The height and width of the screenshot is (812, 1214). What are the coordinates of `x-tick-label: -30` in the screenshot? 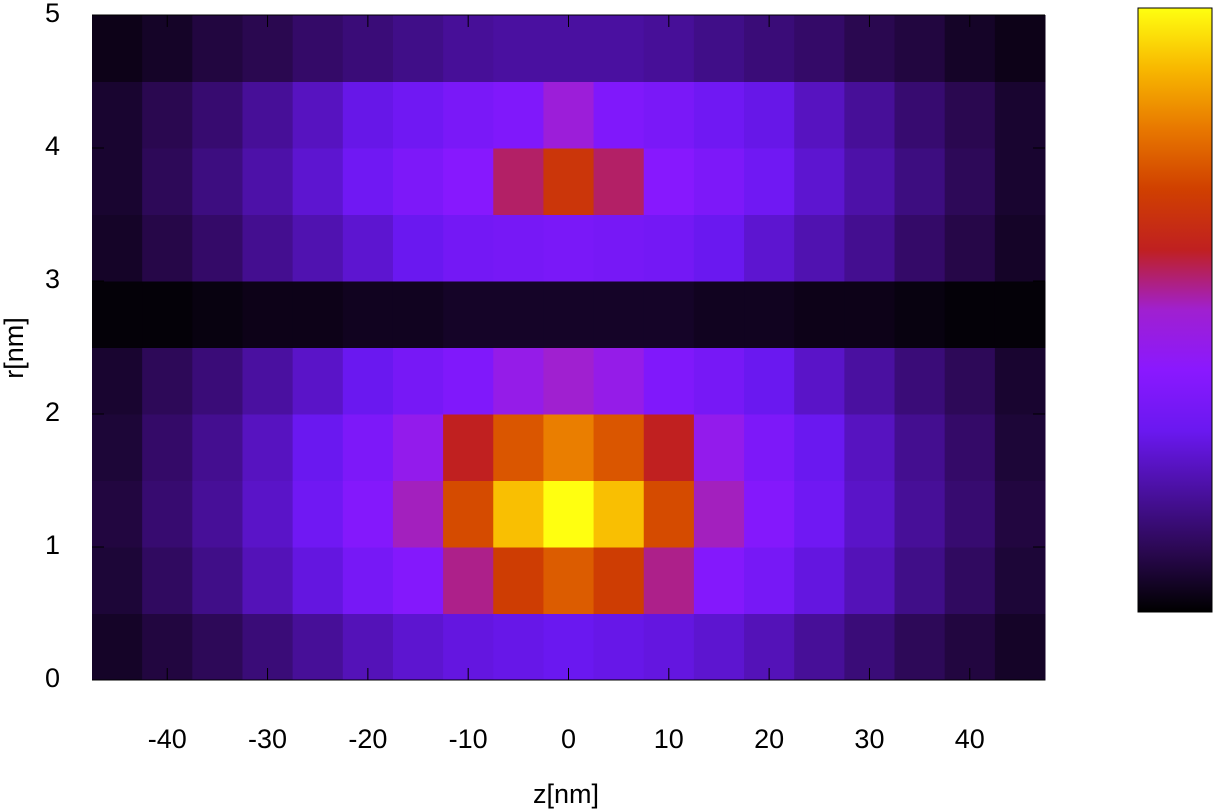 It's located at (267, 739).